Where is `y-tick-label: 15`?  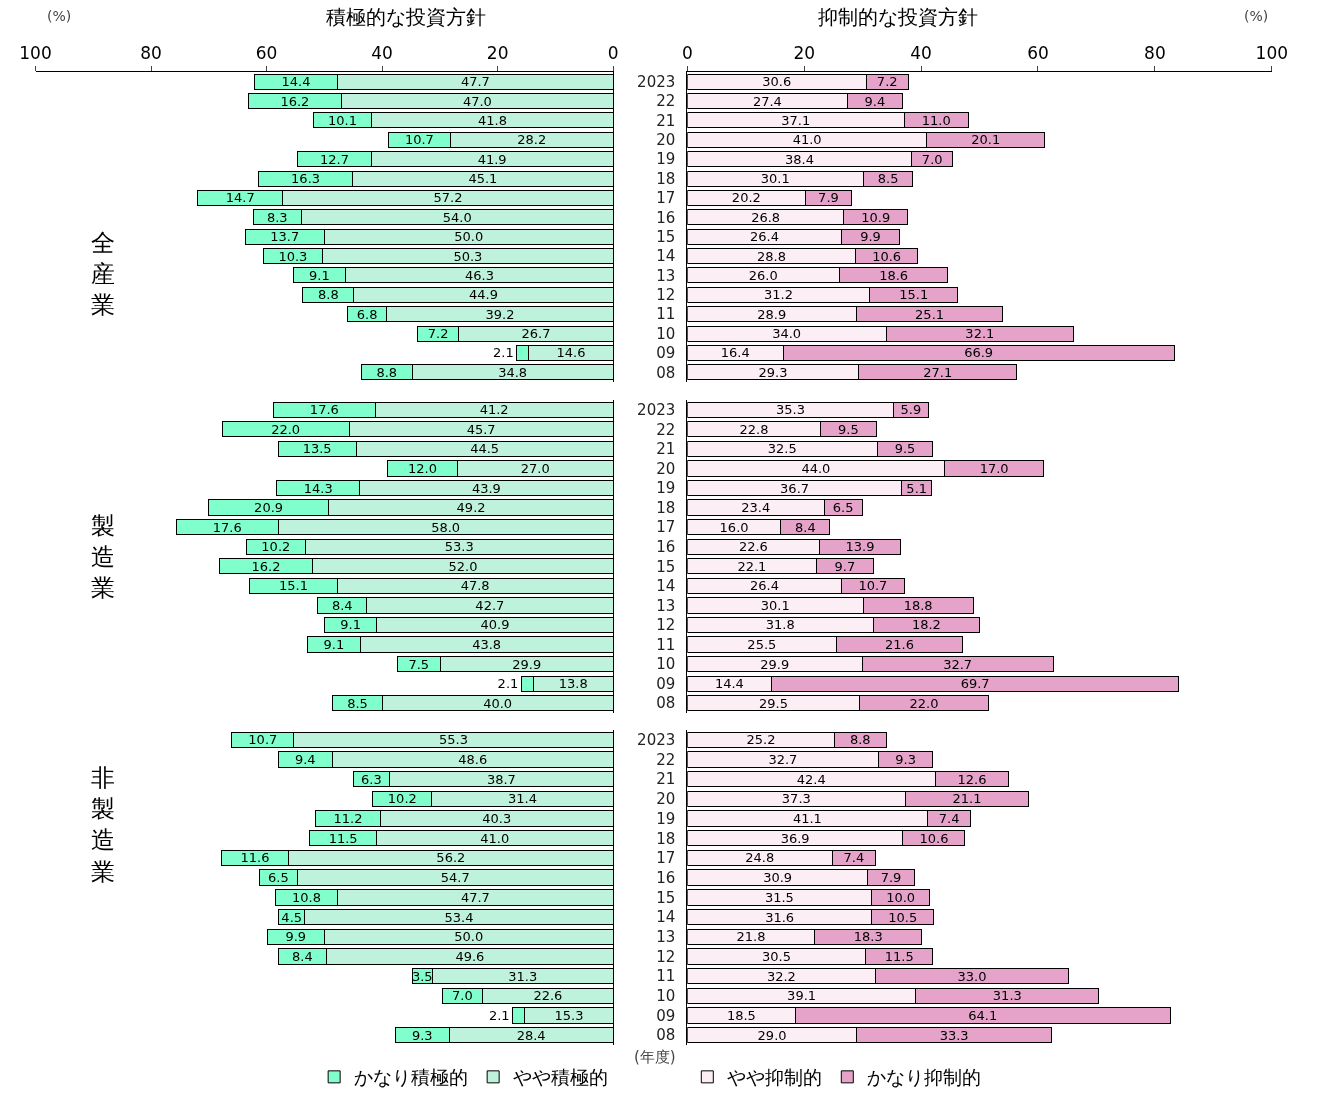
y-tick-label: 15 is located at coordinates (666, 897).